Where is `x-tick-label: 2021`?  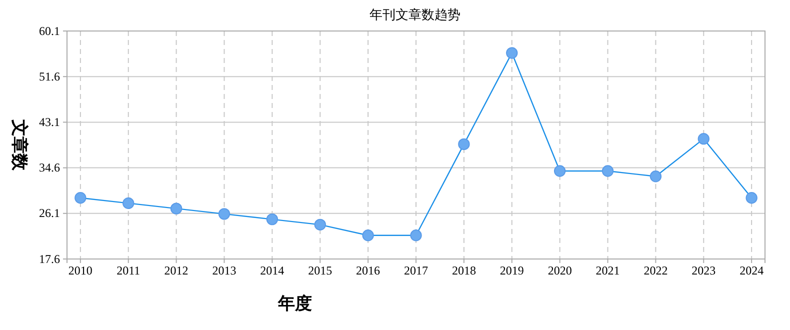 x-tick-label: 2021 is located at coordinates (608, 271).